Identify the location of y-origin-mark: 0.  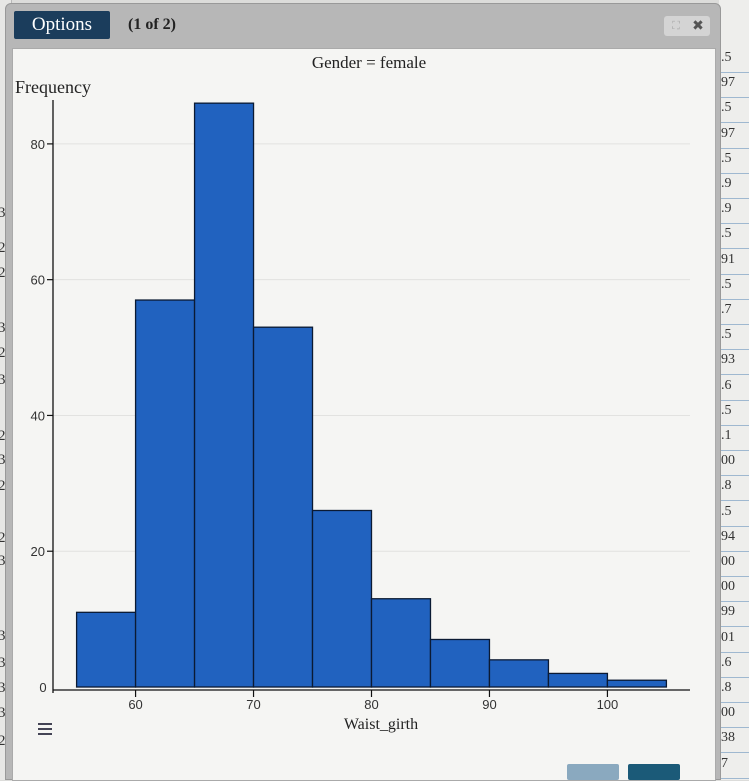
(42, 687).